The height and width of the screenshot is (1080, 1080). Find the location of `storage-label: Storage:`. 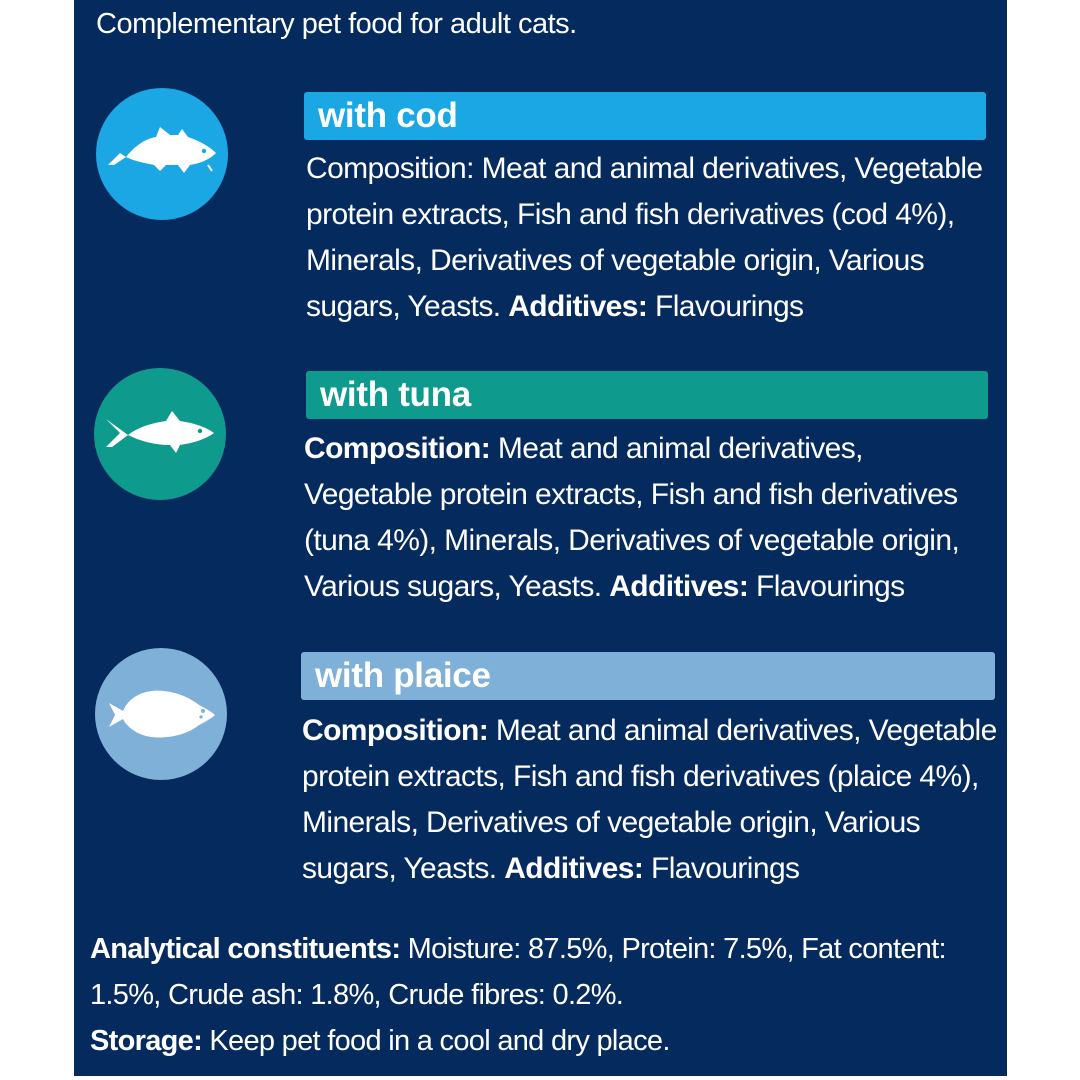

storage-label: Storage: is located at coordinates (146, 1041).